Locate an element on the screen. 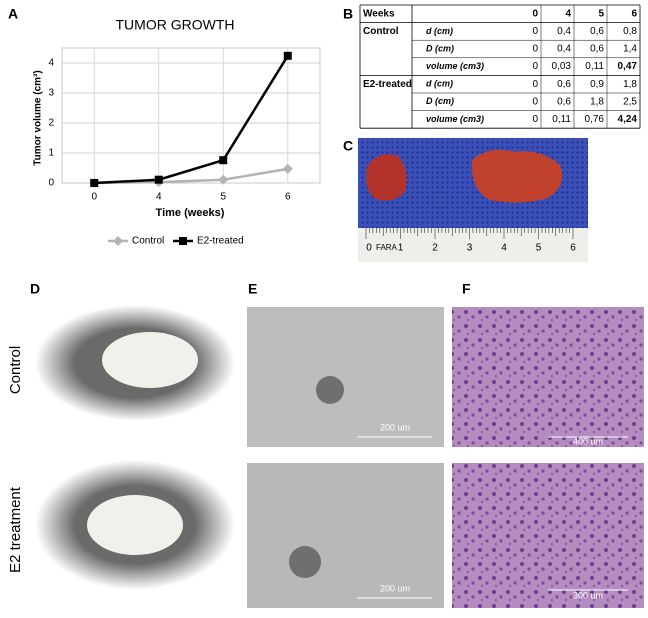 The image size is (648, 618). legend-label: Control is located at coordinates (148, 241).